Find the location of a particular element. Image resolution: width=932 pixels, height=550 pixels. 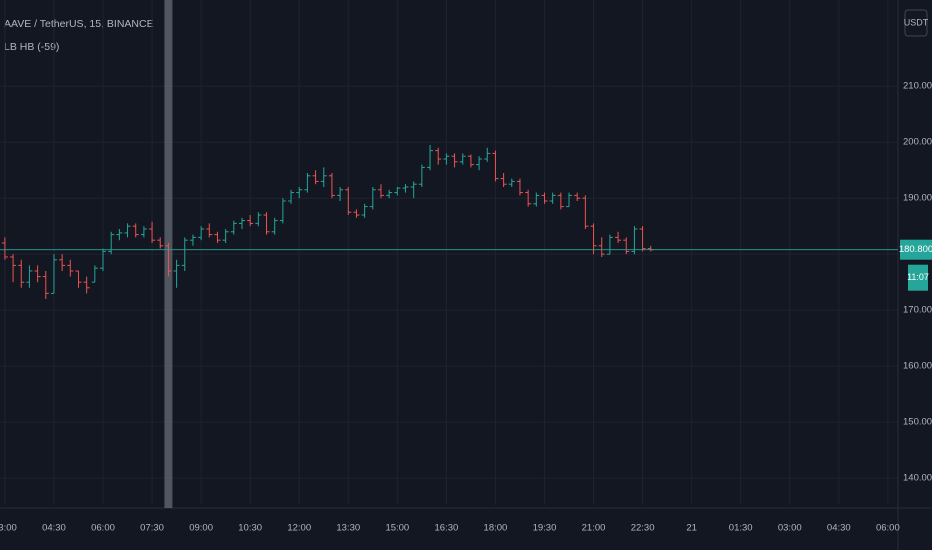

x-tick-label: 07:30 is located at coordinates (152, 528).